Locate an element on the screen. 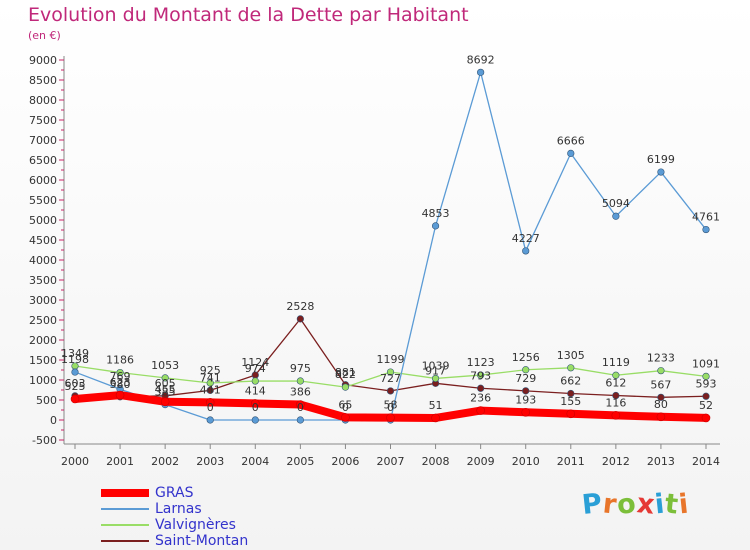  data-label: 593 is located at coordinates (706, 383).